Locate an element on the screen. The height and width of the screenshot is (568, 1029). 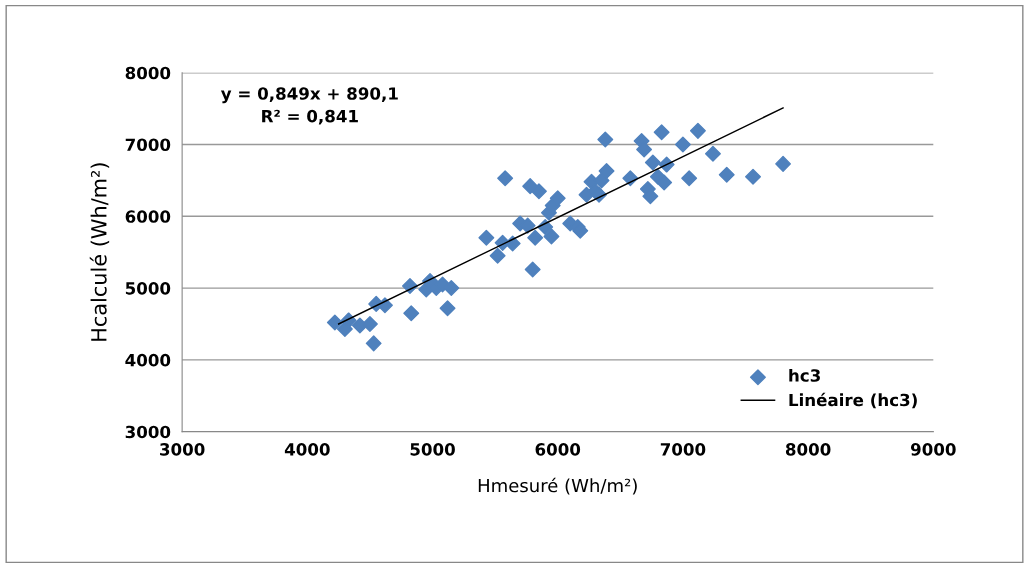
x-tick-label: 9000 is located at coordinates (933, 449).